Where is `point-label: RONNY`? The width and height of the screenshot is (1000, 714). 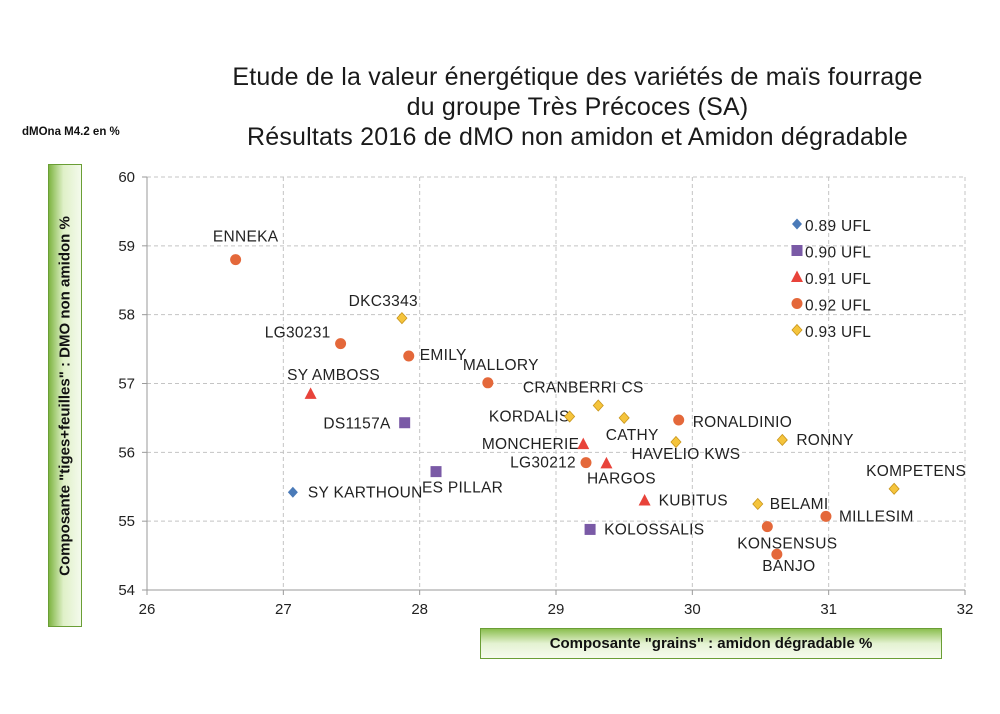
point-label: RONNY is located at coordinates (824, 440).